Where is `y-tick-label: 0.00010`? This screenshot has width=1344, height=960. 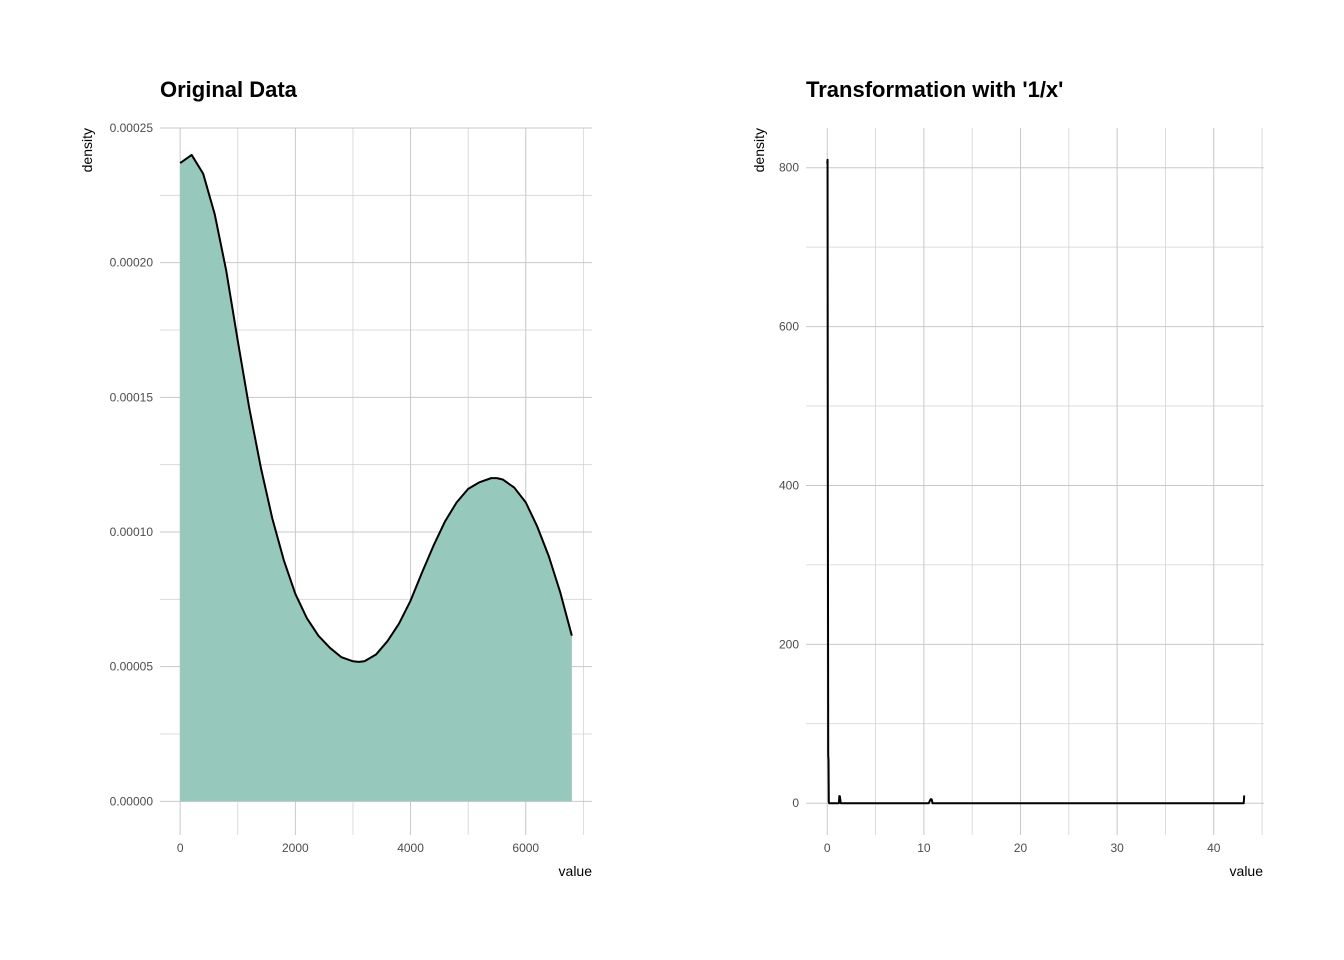 y-tick-label: 0.00010 is located at coordinates (132, 532).